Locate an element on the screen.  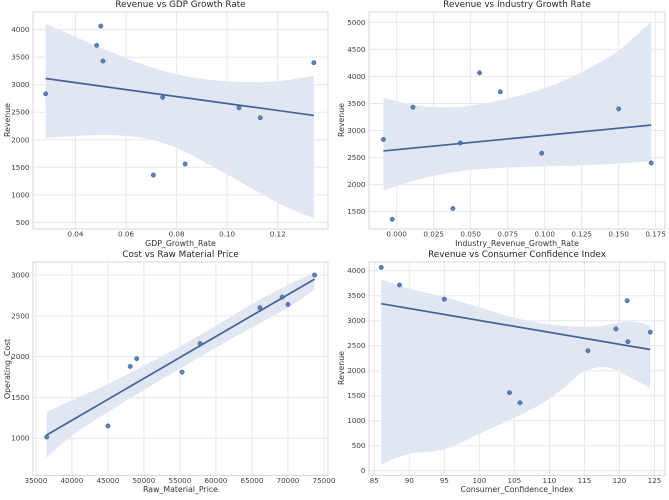
x-tick-label: 55000 is located at coordinates (179, 480).